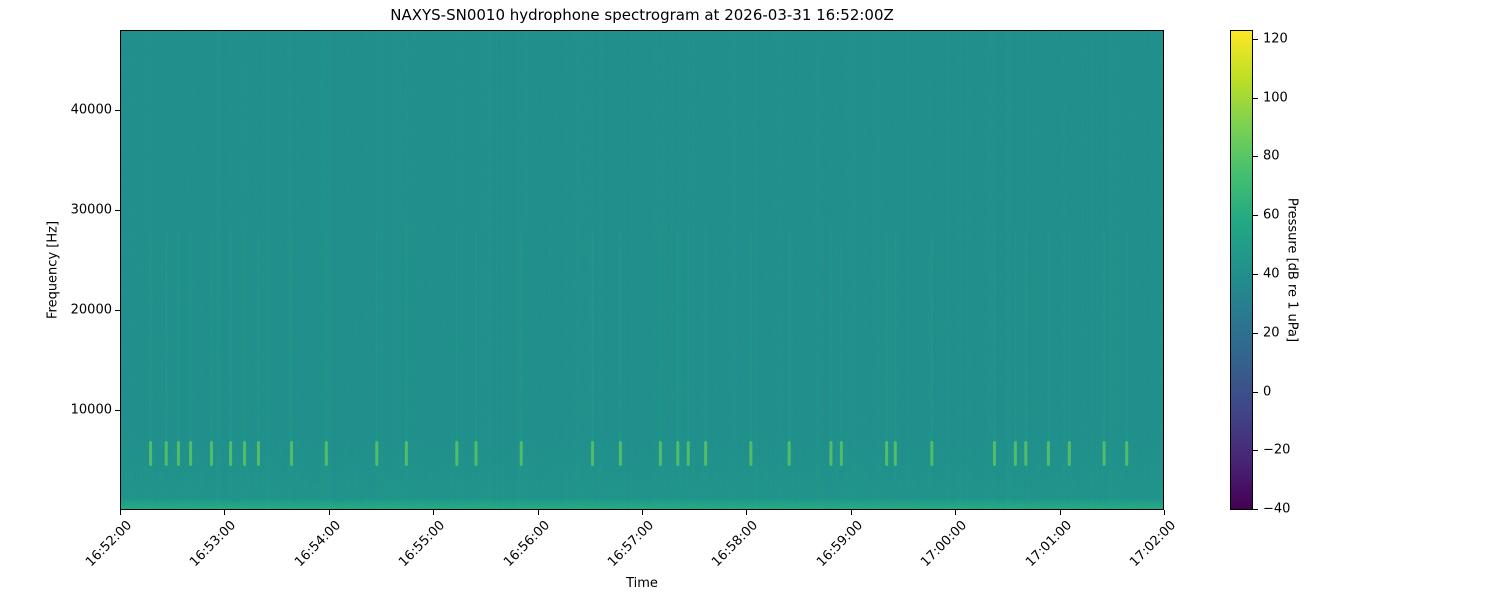  I want to click on y-tick-label: 10000, so click(91, 410).